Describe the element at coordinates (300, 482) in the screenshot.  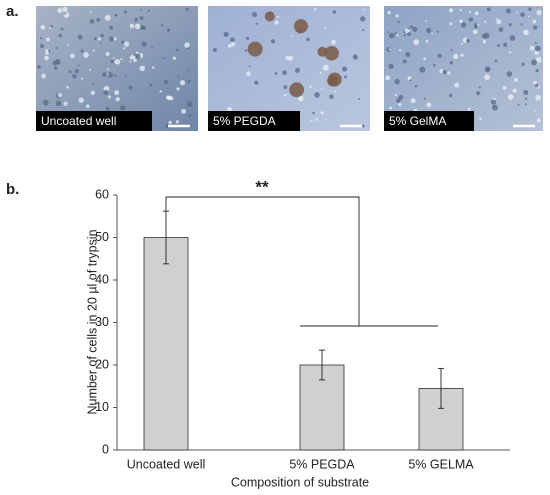
I see `x-axis-label: Composition of substrate` at that location.